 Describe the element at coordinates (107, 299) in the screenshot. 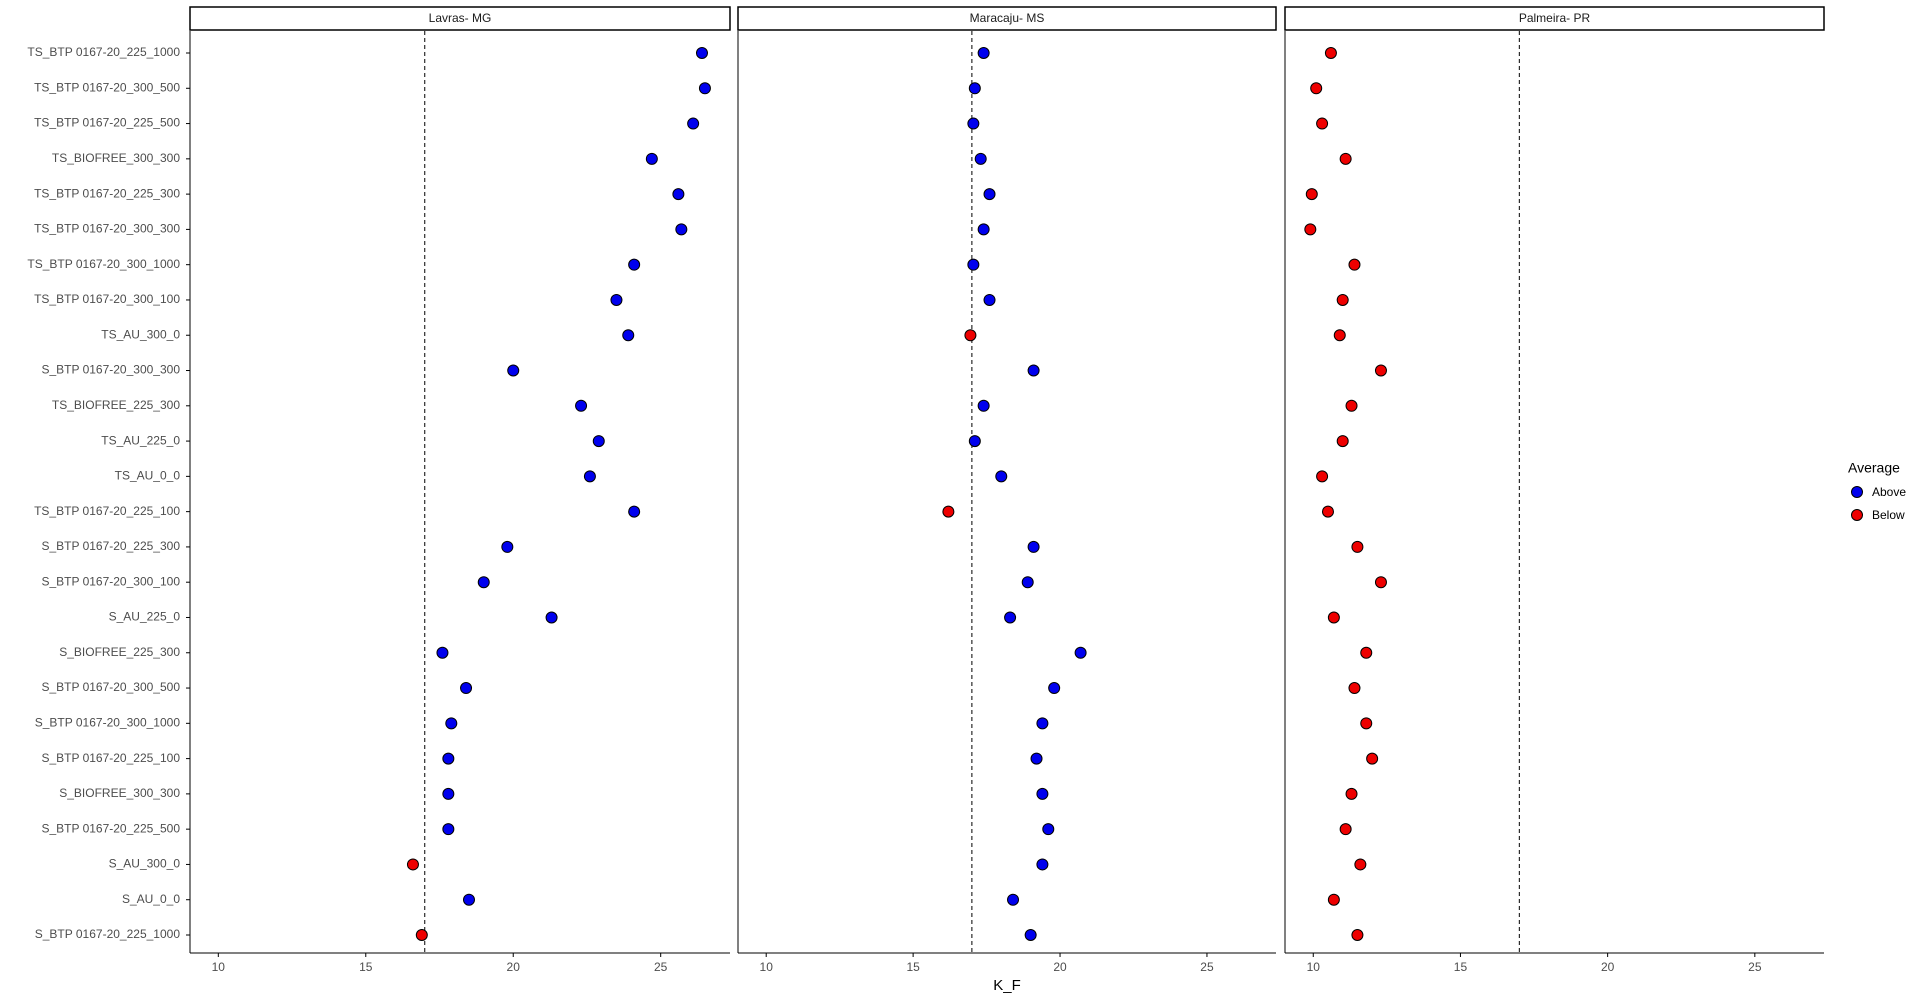

I see `y-tick-label: TS_BTP 0167-20_300_100` at that location.